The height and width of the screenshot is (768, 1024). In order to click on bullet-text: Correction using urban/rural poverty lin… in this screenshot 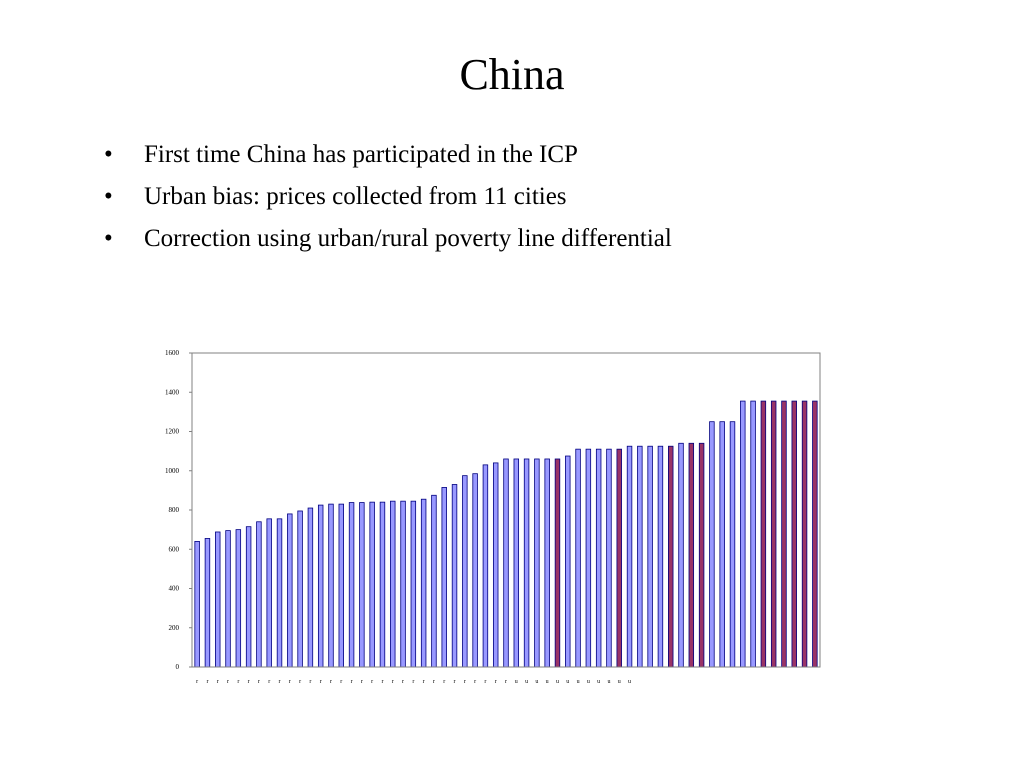, I will do `click(408, 238)`.